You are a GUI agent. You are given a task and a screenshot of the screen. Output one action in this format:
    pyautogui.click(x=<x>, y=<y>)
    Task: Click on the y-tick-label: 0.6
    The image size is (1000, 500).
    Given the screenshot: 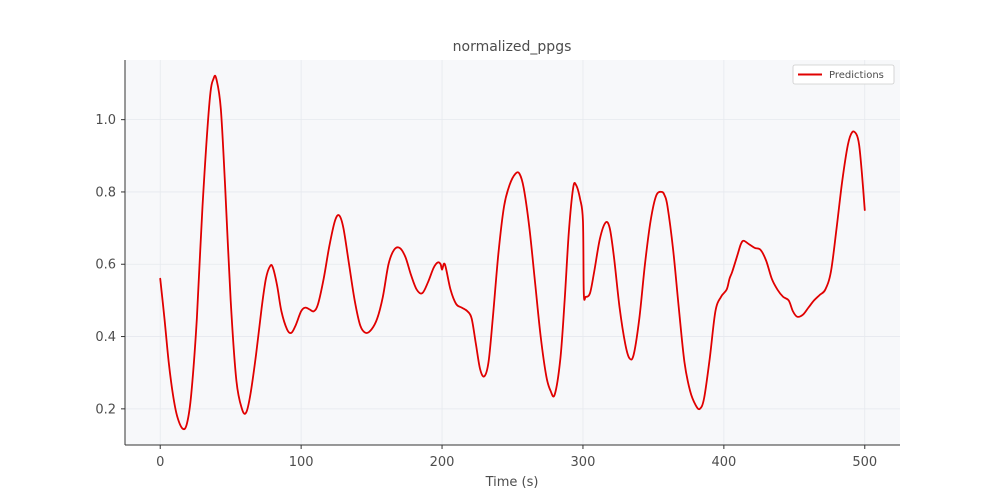 What is the action you would take?
    pyautogui.click(x=105, y=265)
    